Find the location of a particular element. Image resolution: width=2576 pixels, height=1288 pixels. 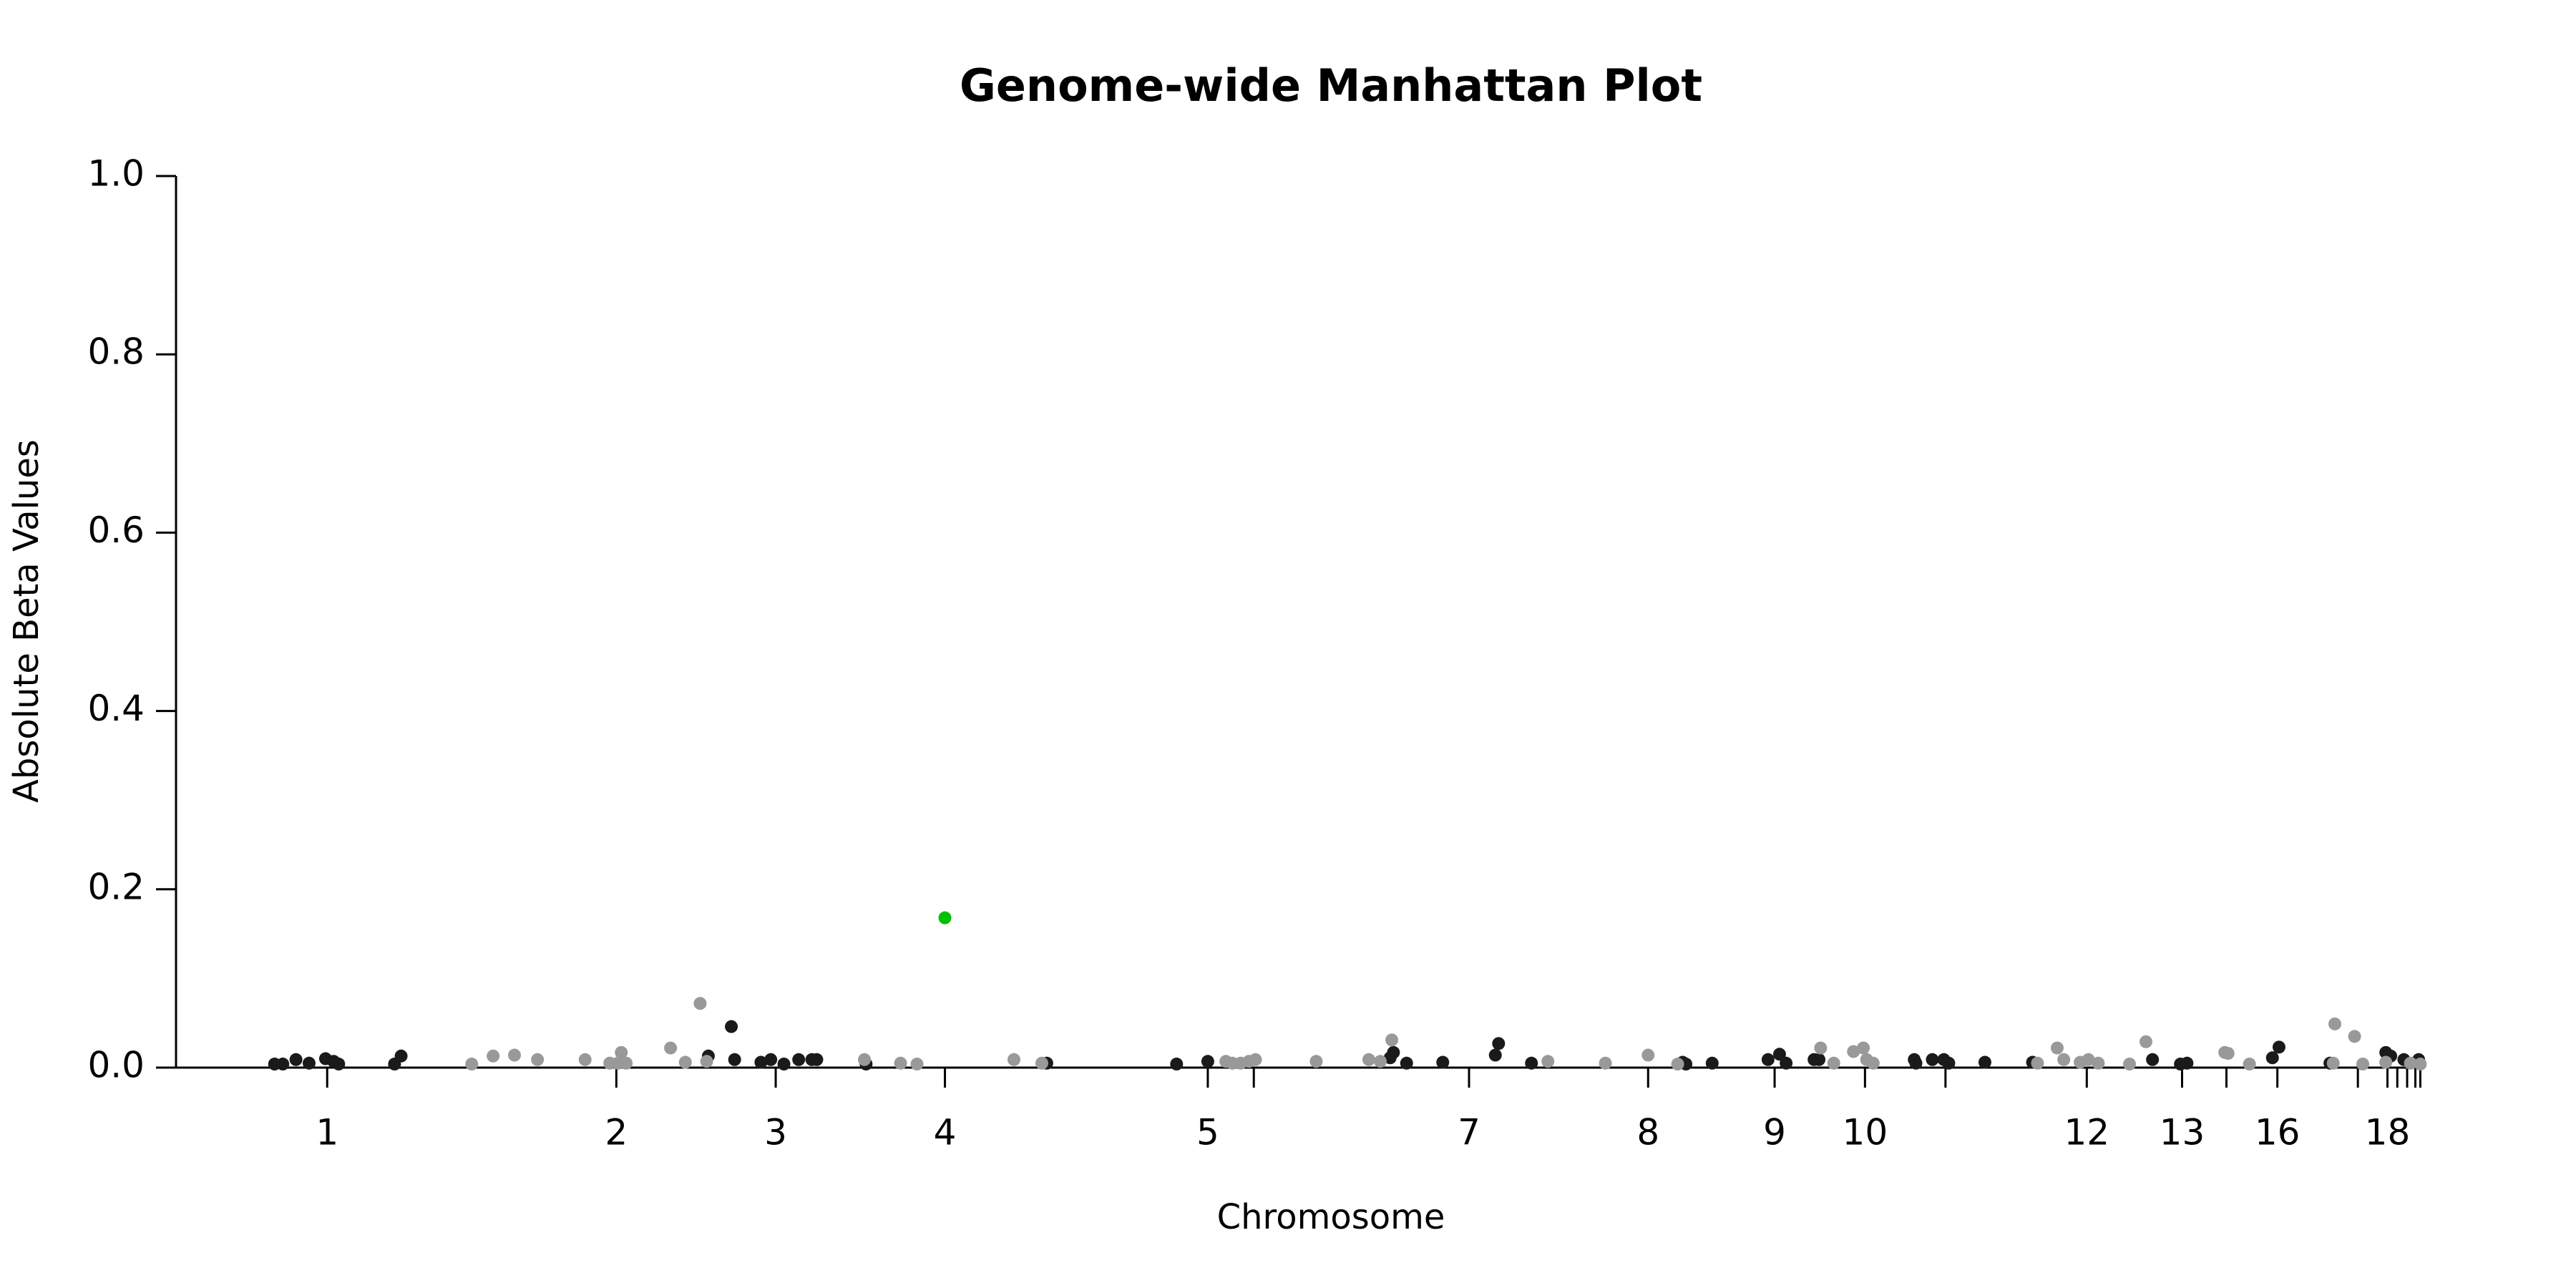

x-tick-label: 2 is located at coordinates (616, 1132).